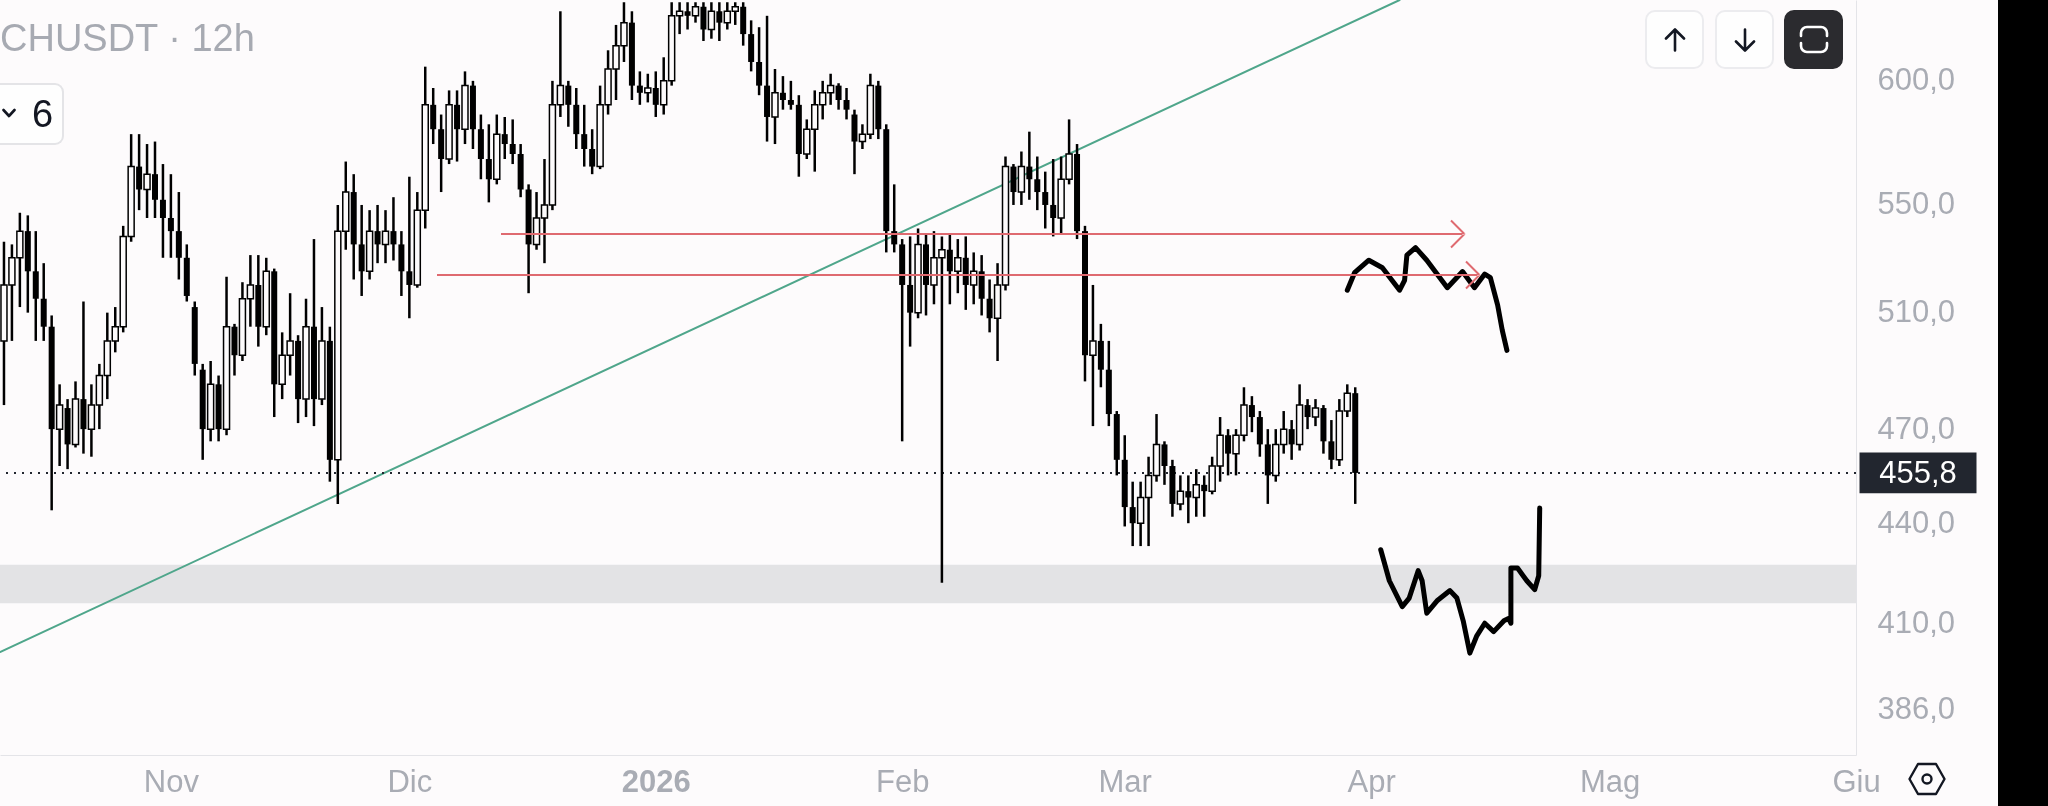 This screenshot has height=806, width=2048. What do you see at coordinates (171, 781) in the screenshot?
I see `x-tick-label: Nov` at bounding box center [171, 781].